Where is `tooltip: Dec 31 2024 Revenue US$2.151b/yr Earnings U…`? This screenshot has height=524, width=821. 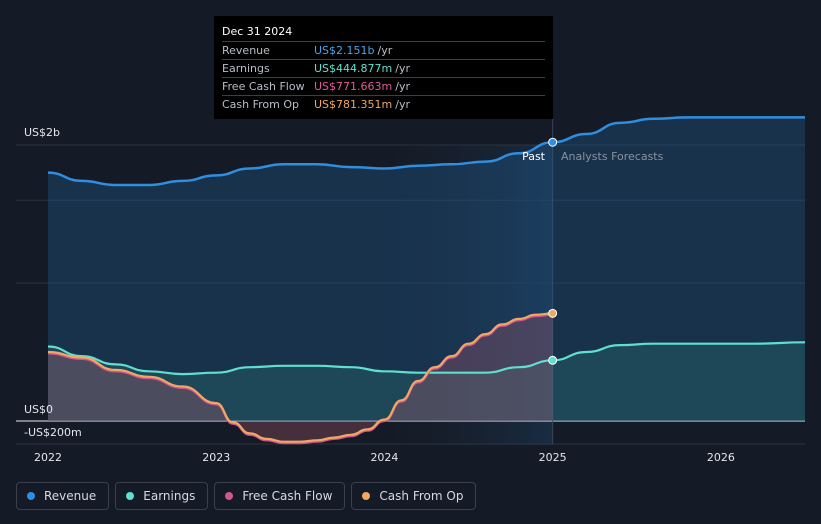 tooltip: Dec 31 2024 Revenue US$2.151b/yr Earnings U… is located at coordinates (383, 67).